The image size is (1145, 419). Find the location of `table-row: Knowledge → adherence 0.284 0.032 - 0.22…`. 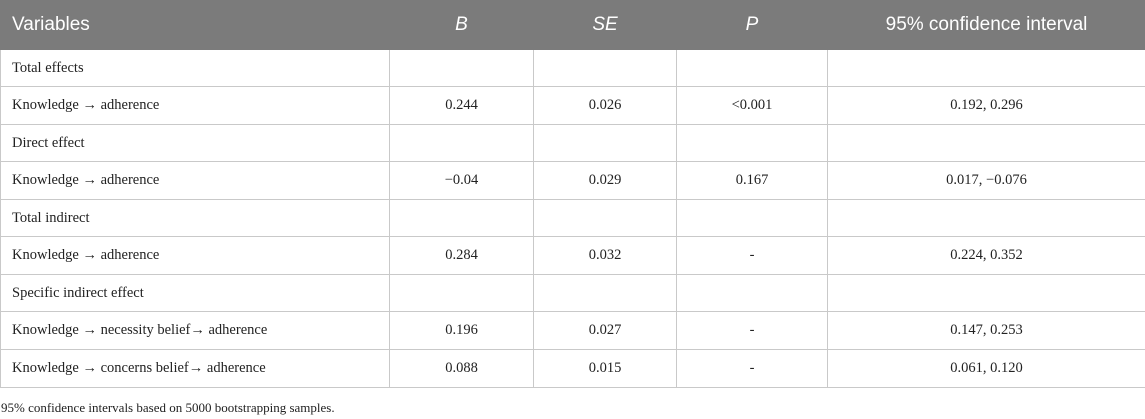

table-row: Knowledge → adherence 0.284 0.032 - 0.22… is located at coordinates (572, 255).